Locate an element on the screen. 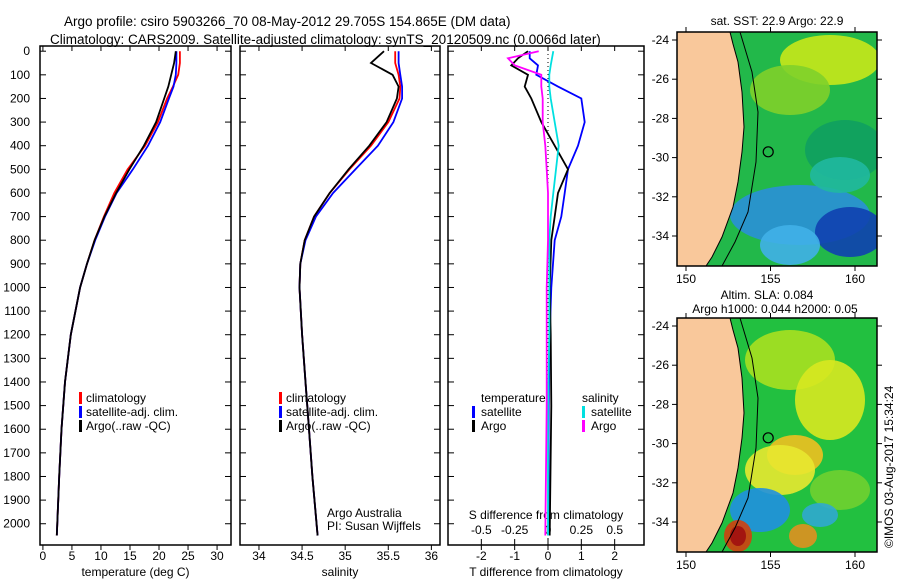 This screenshot has width=900, height=585. y-tick-label: 600 is located at coordinates (20, 193).